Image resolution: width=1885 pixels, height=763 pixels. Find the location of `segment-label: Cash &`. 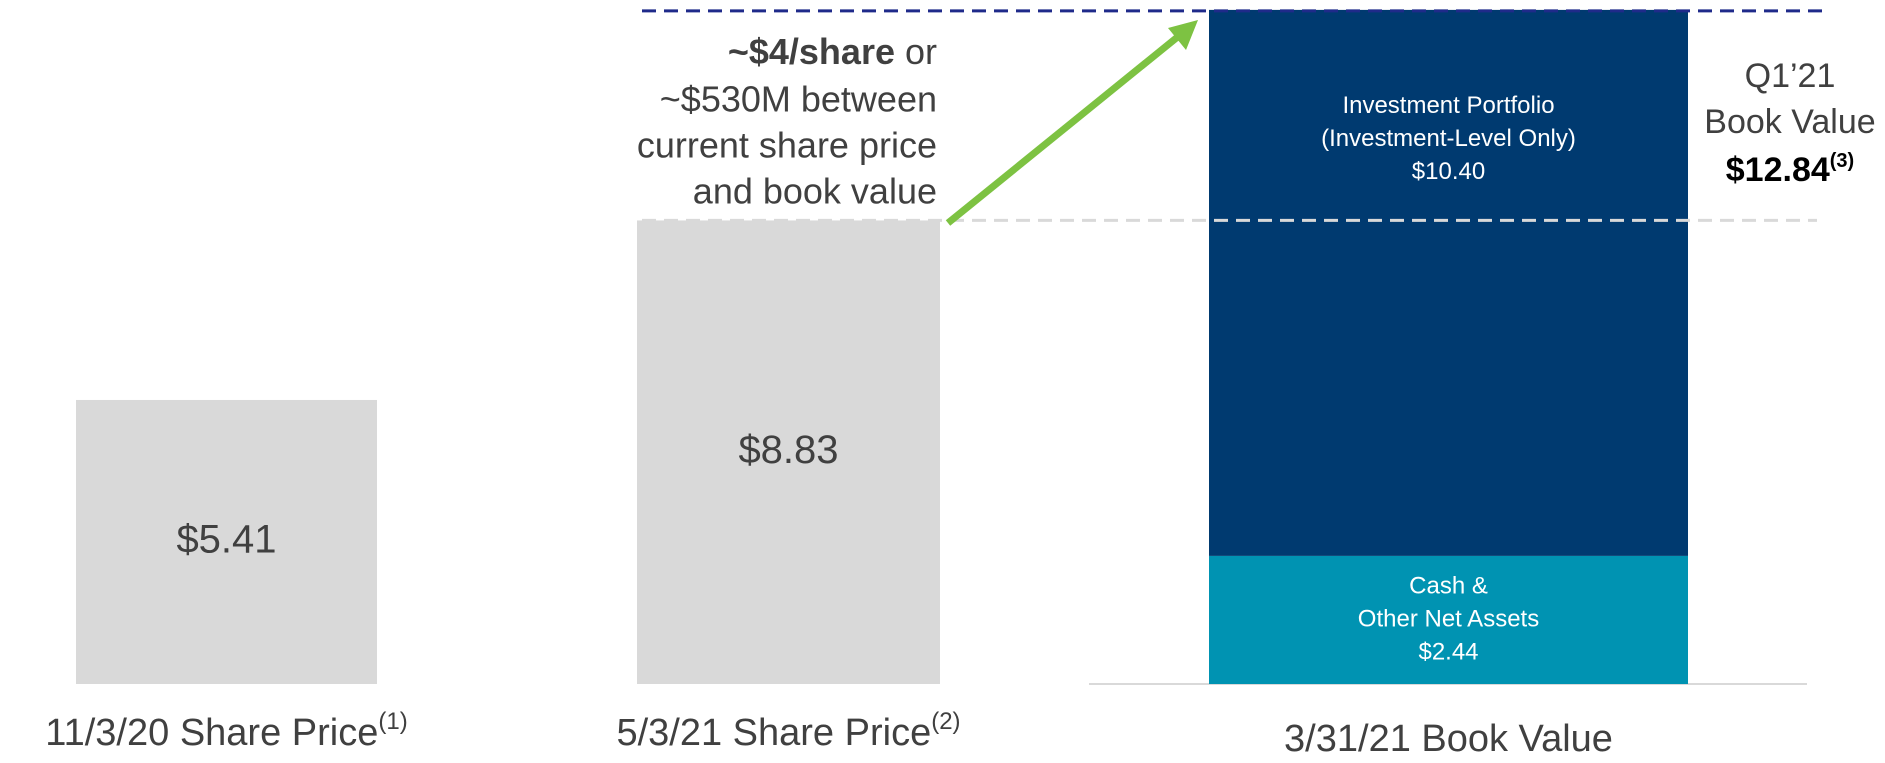

segment-label: Cash & is located at coordinates (1448, 585).